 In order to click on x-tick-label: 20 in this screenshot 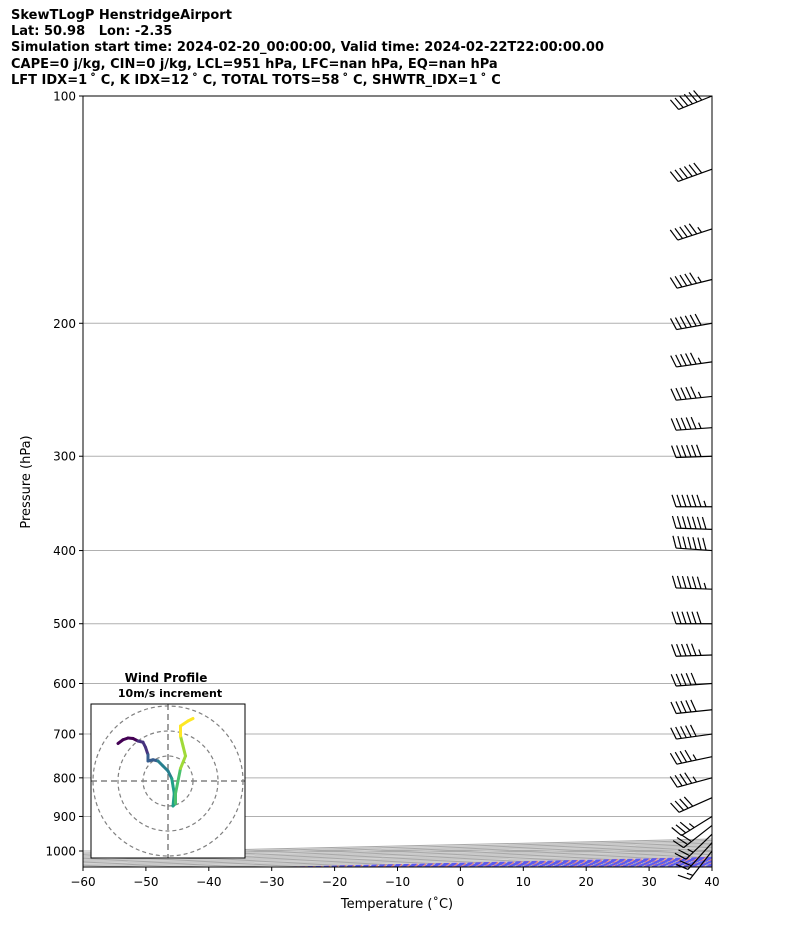, I will do `click(586, 882)`.